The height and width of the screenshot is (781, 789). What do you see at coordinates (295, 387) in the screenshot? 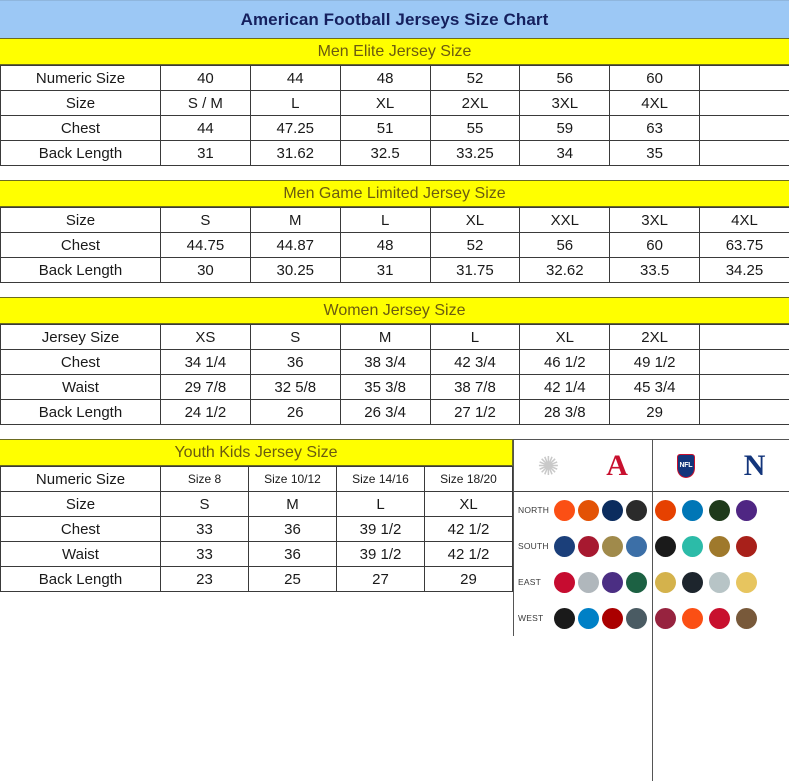
I see `value-cell: 32 5/8` at bounding box center [295, 387].